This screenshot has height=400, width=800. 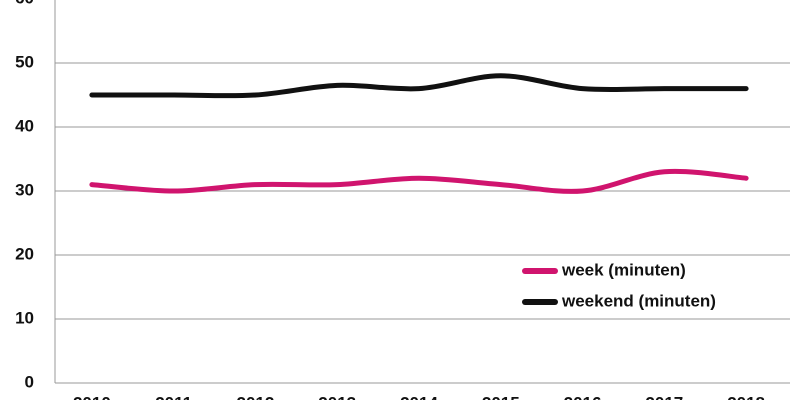 What do you see at coordinates (29, 381) in the screenshot?
I see `y-tick-label: 0` at bounding box center [29, 381].